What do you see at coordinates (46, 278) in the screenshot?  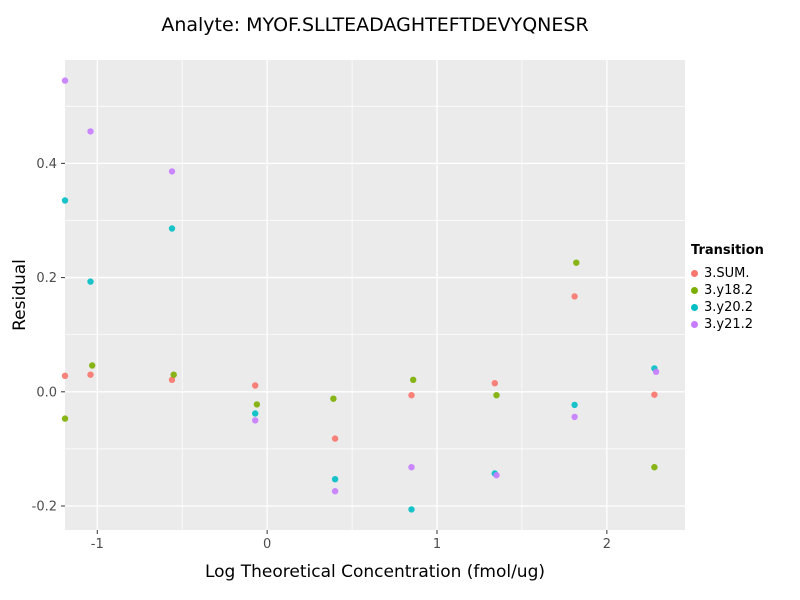 I see `y-tick-label: 0.2` at bounding box center [46, 278].